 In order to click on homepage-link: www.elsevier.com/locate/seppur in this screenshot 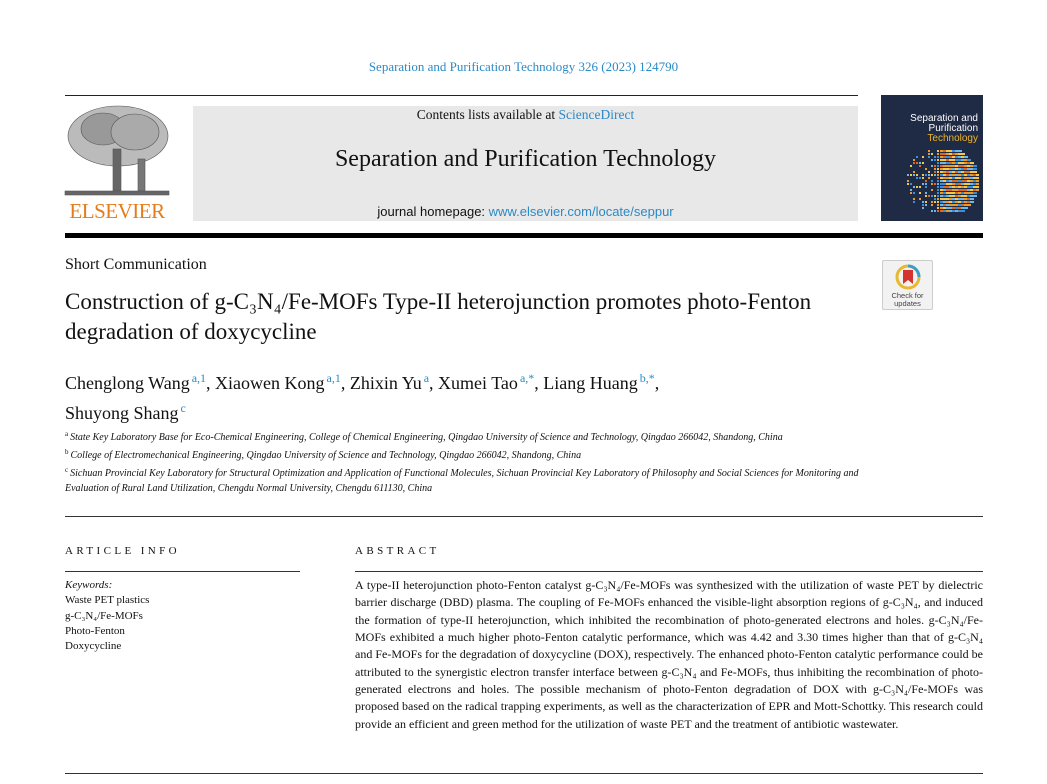, I will do `click(581, 211)`.